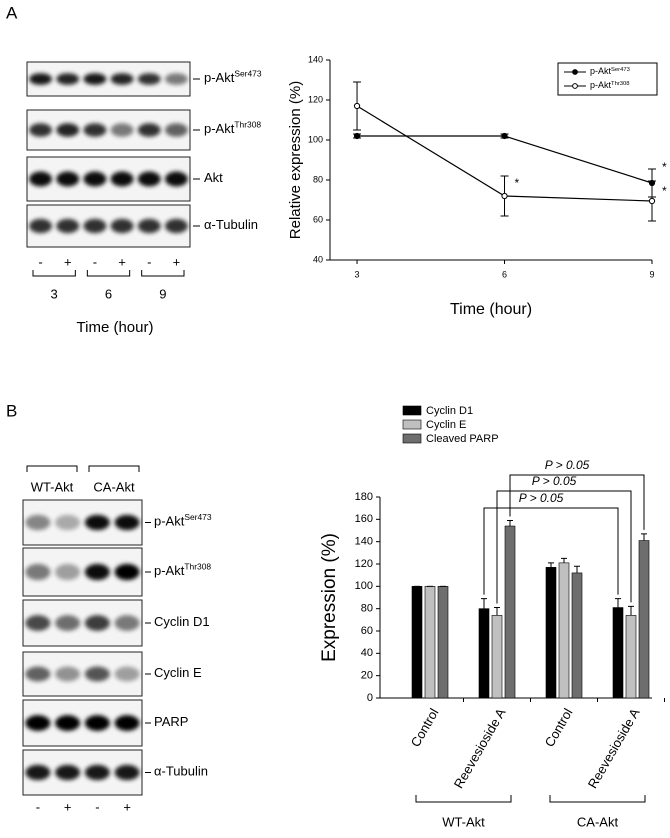 Image resolution: width=670 pixels, height=838 pixels. I want to click on blot-label-sup: Thr308, so click(247, 125).